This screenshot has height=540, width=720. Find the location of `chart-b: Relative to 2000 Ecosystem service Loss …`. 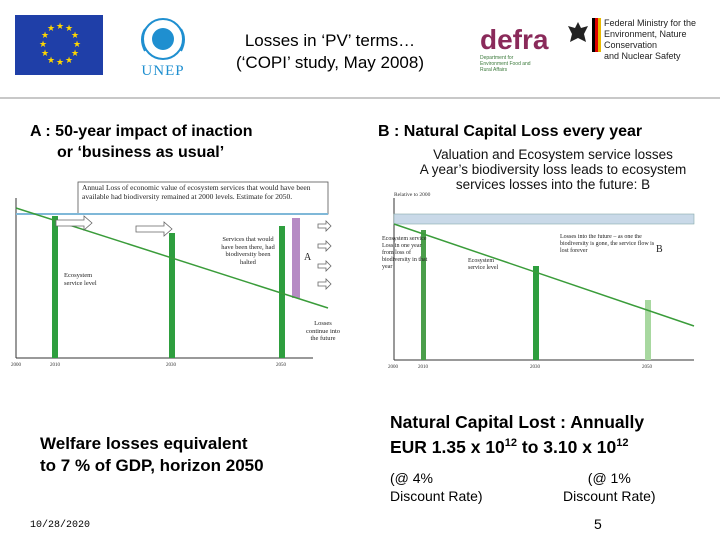

chart-b: Relative to 2000 Ecosystem service Loss … is located at coordinates (538, 281).